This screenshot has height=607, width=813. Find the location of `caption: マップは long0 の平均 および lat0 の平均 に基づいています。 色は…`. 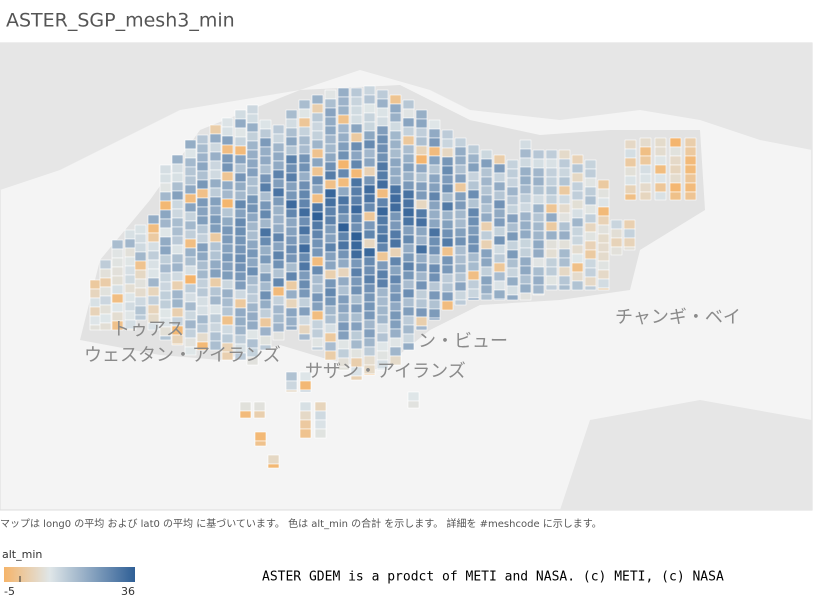

caption: マップは long0 の平均 および lat0 の平均 に基づいています。 色は… is located at coordinates (301, 523).